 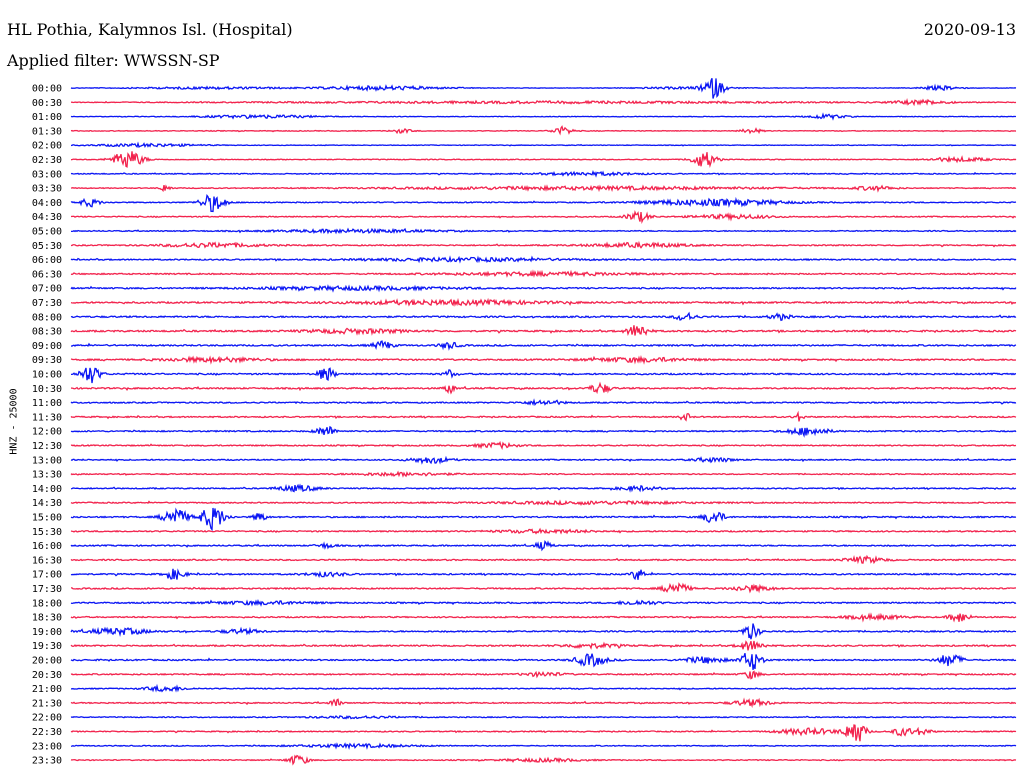 I want to click on row-label: 19:30, so click(x=47, y=646).